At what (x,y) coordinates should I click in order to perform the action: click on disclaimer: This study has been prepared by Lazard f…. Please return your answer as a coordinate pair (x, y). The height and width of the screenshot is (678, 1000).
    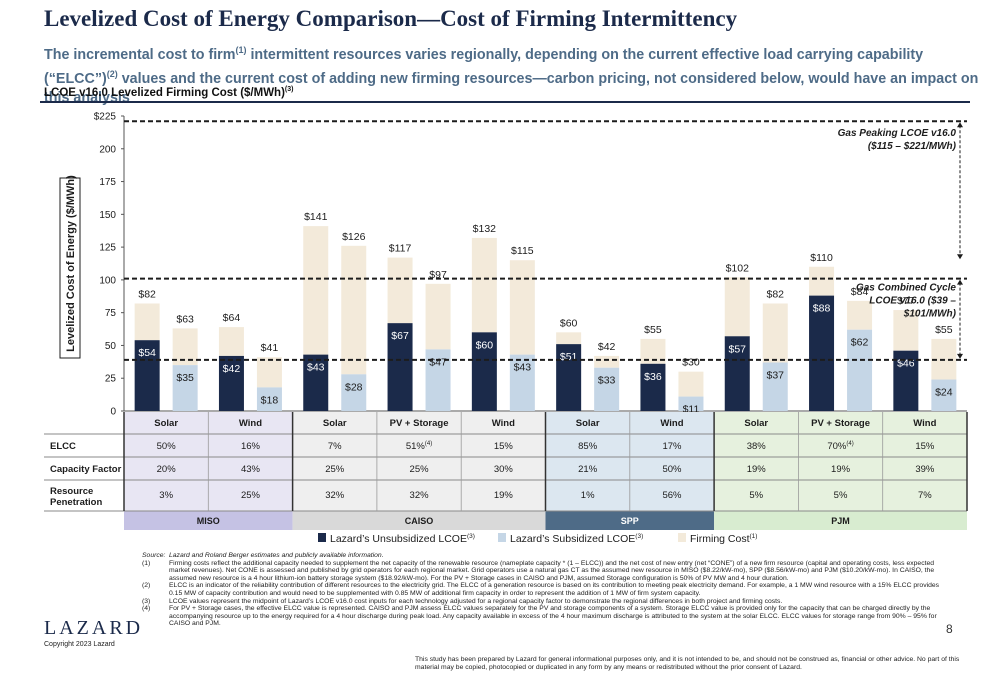
    Looking at the image, I should click on (687, 663).